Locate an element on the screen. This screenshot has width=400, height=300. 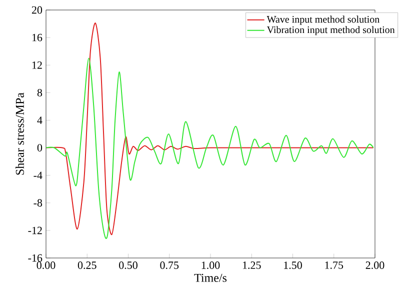
y-tick-label: 4 is located at coordinates (39, 120).